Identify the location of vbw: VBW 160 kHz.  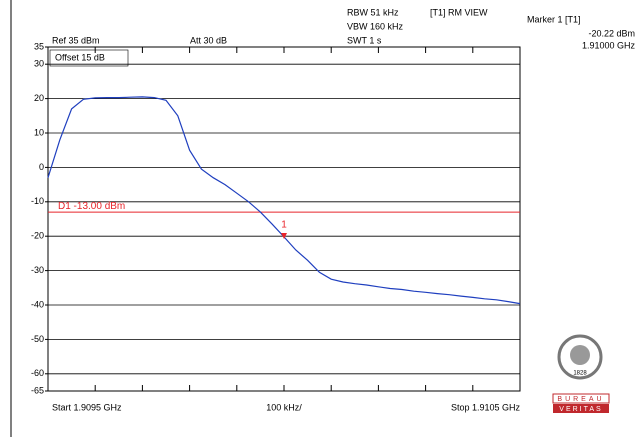
(375, 26).